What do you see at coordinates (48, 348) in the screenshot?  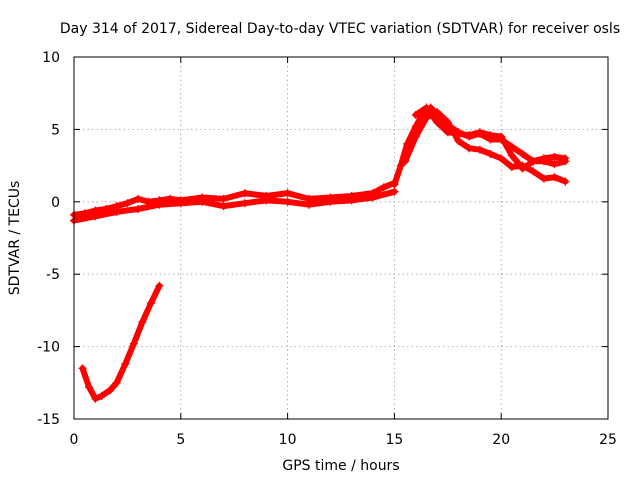 I see `y-tick-label: -10` at bounding box center [48, 348].